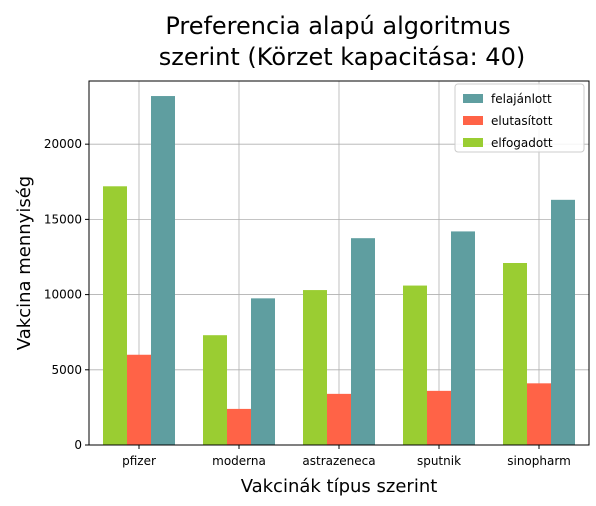 The image size is (596, 506). Describe the element at coordinates (539, 461) in the screenshot. I see `x-tick-label-sinopharm: sinopharm` at that location.